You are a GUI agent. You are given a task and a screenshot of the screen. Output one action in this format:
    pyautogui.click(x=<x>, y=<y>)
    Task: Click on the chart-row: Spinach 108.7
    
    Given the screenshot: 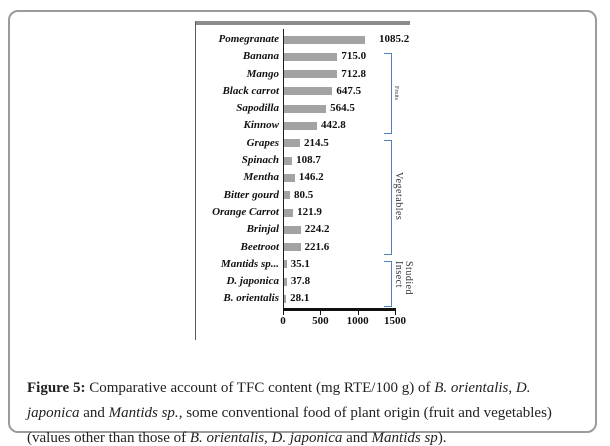 What is the action you would take?
    pyautogui.click(x=305, y=160)
    